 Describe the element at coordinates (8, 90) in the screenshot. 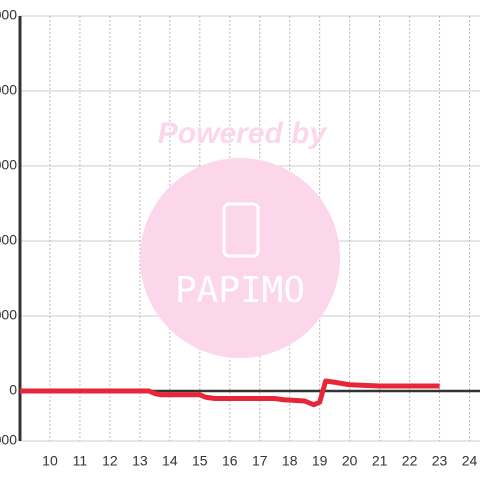

I see `y-tick-label: 120,000` at that location.